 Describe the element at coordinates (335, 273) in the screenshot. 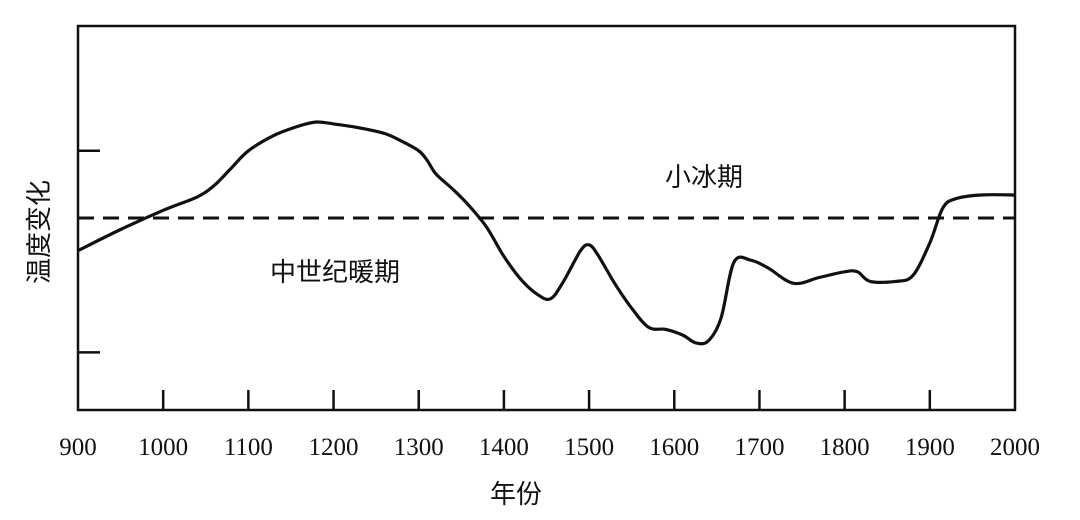

I see `chart-annotation-medieval-warm-period: 中世纪暖期` at that location.